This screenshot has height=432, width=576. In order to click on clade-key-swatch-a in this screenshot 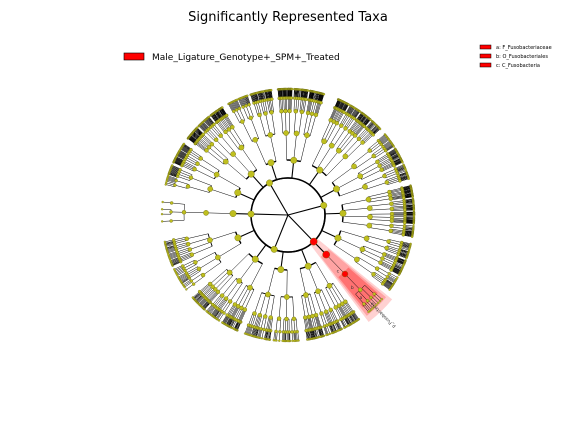, I will do `click(485, 47)`.